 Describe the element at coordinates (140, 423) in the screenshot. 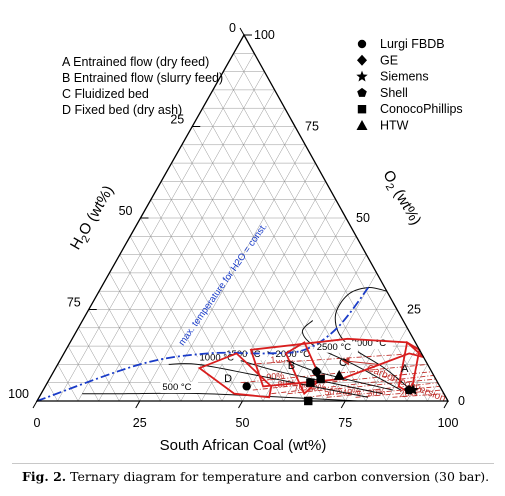

I see `tick-label-coal: 25` at that location.